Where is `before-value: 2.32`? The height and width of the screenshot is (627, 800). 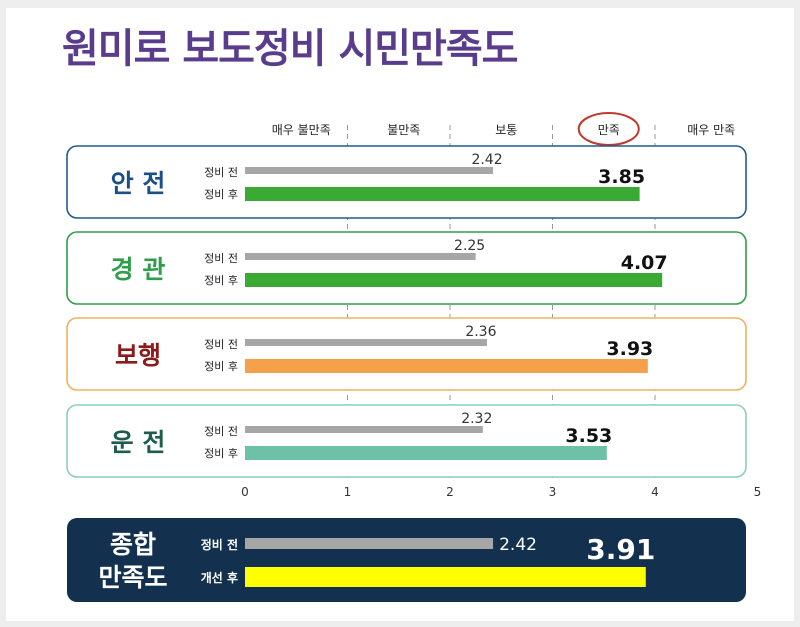
before-value: 2.32 is located at coordinates (476, 419).